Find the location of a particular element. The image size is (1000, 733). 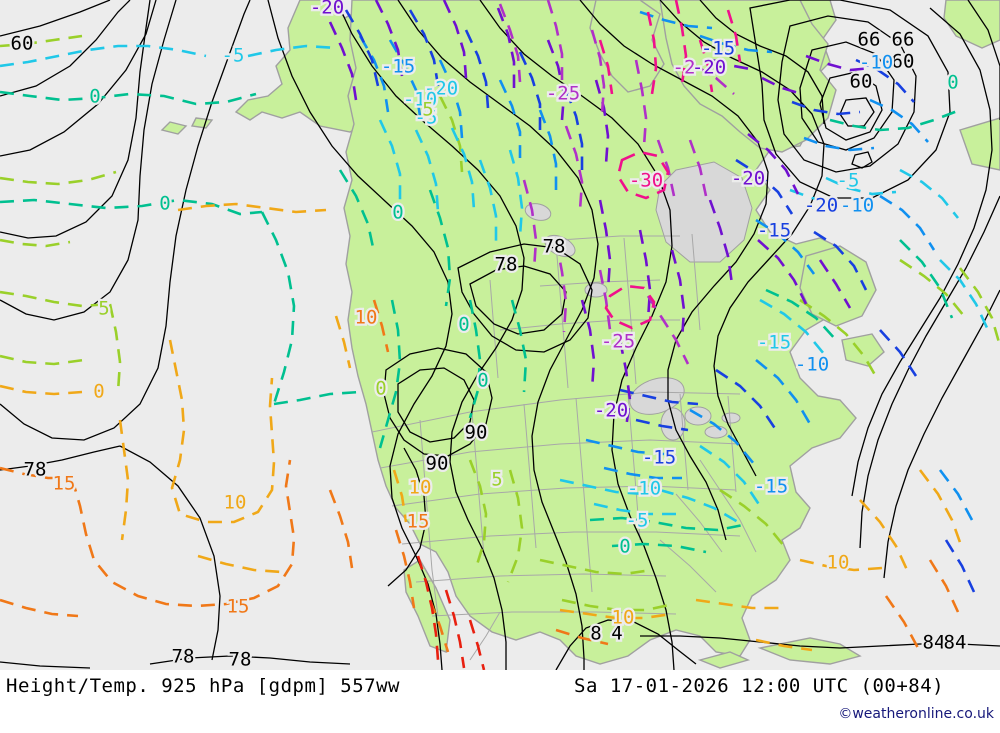

isotherm-m25 is located at coordinates (616, 182).